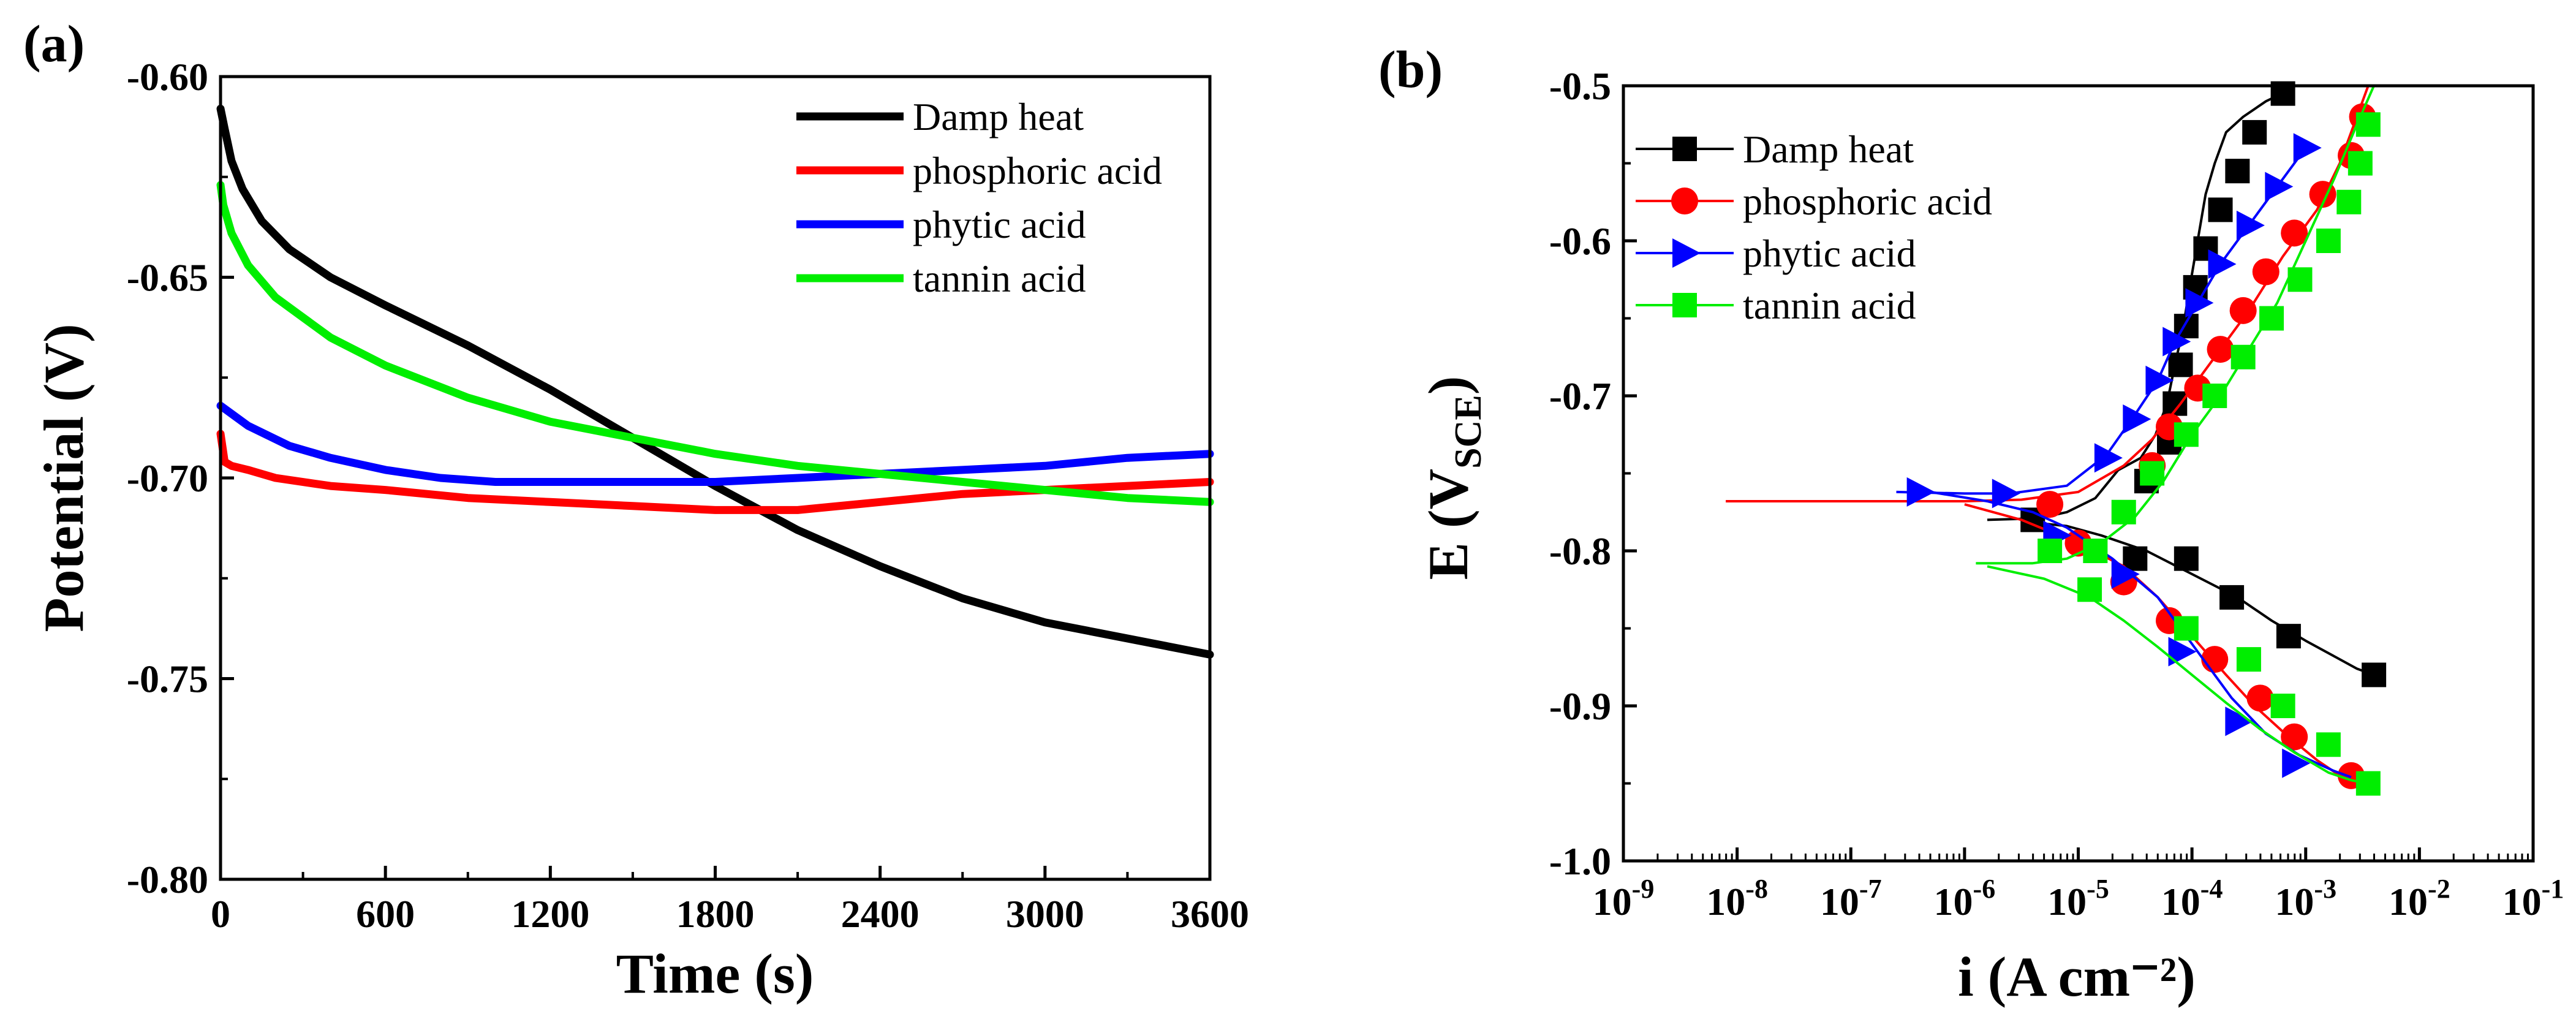 The width and height of the screenshot is (2576, 1019). What do you see at coordinates (1045, 914) in the screenshot?
I see `x-tick-label: 3000` at bounding box center [1045, 914].